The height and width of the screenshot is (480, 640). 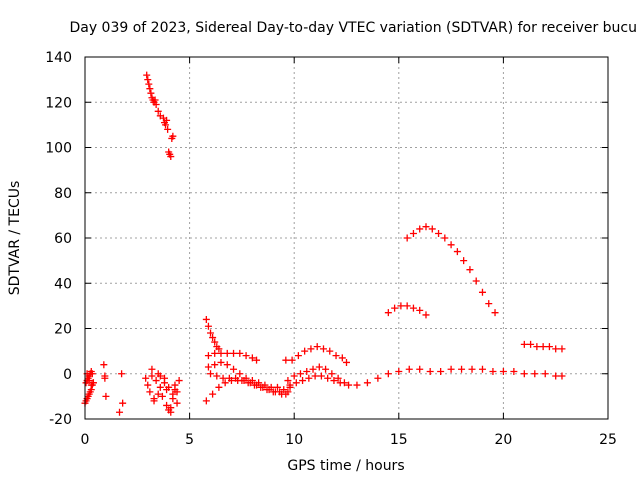 I want to click on y-tick-label: 120, so click(x=58, y=103).